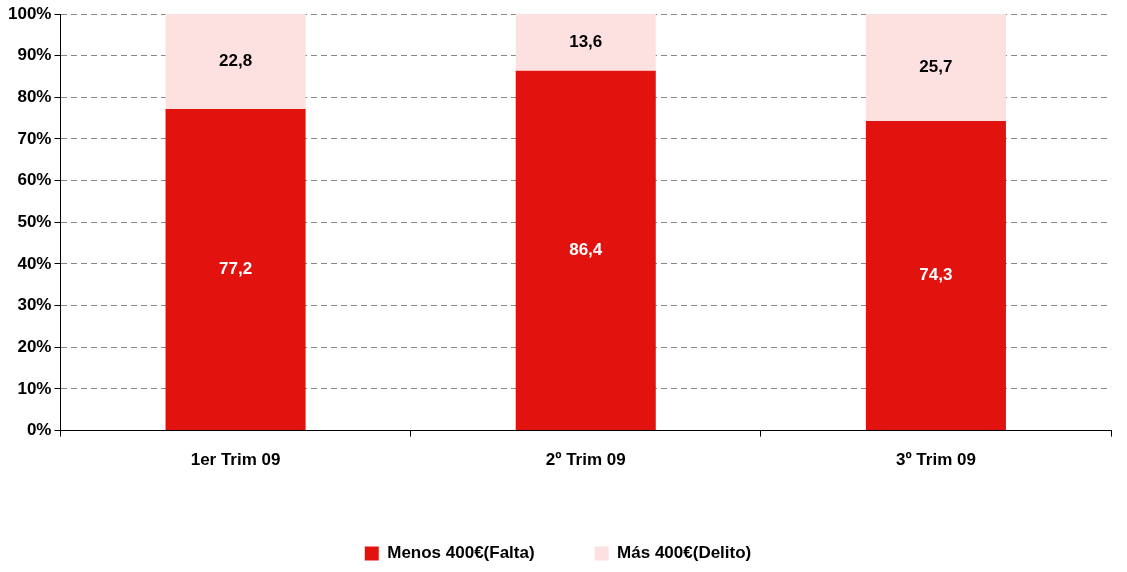 Image resolution: width=1127 pixels, height=572 pixels. I want to click on y-tick-label: 60%, so click(34, 180).